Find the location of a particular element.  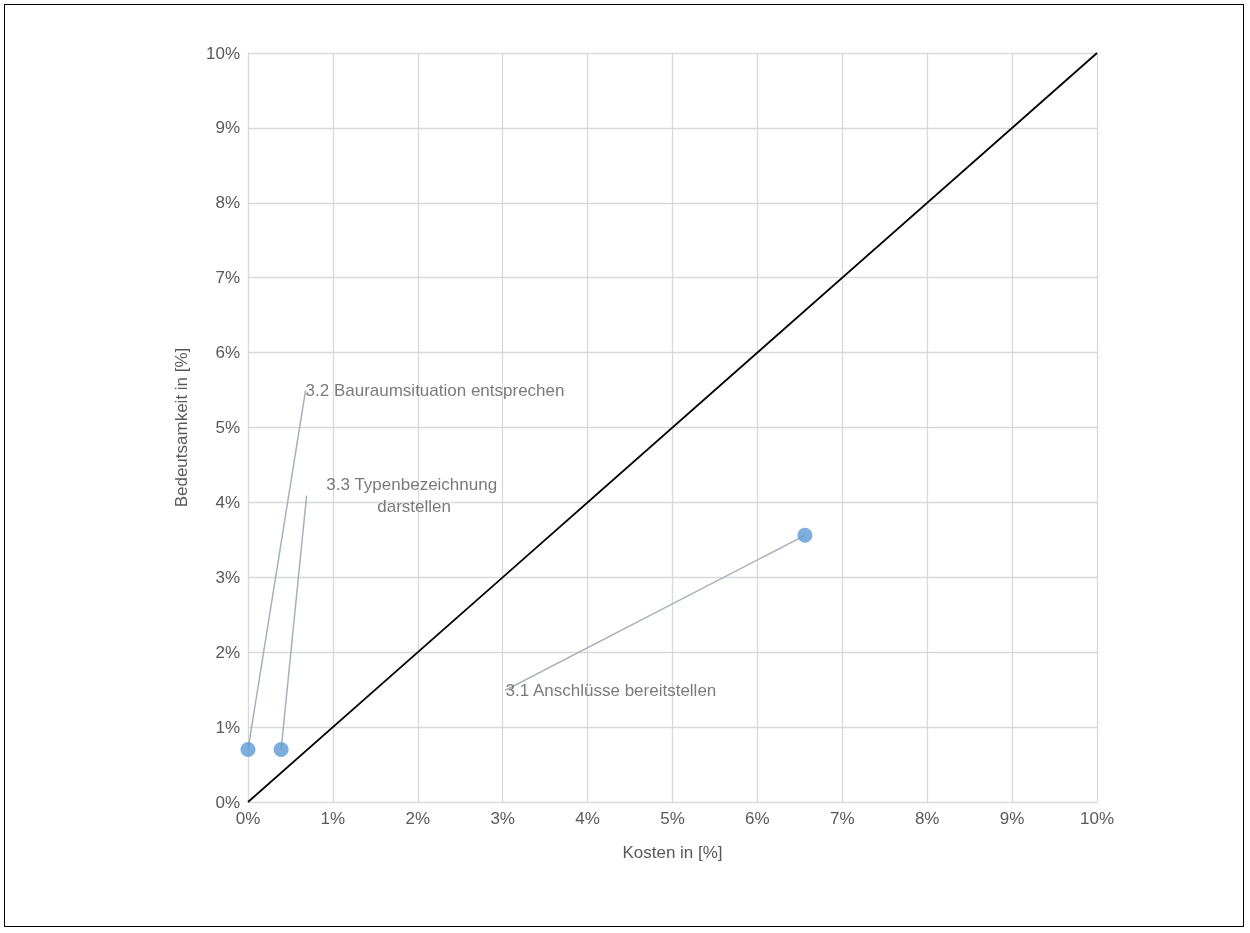

y-tick-label: 1% is located at coordinates (227, 727).